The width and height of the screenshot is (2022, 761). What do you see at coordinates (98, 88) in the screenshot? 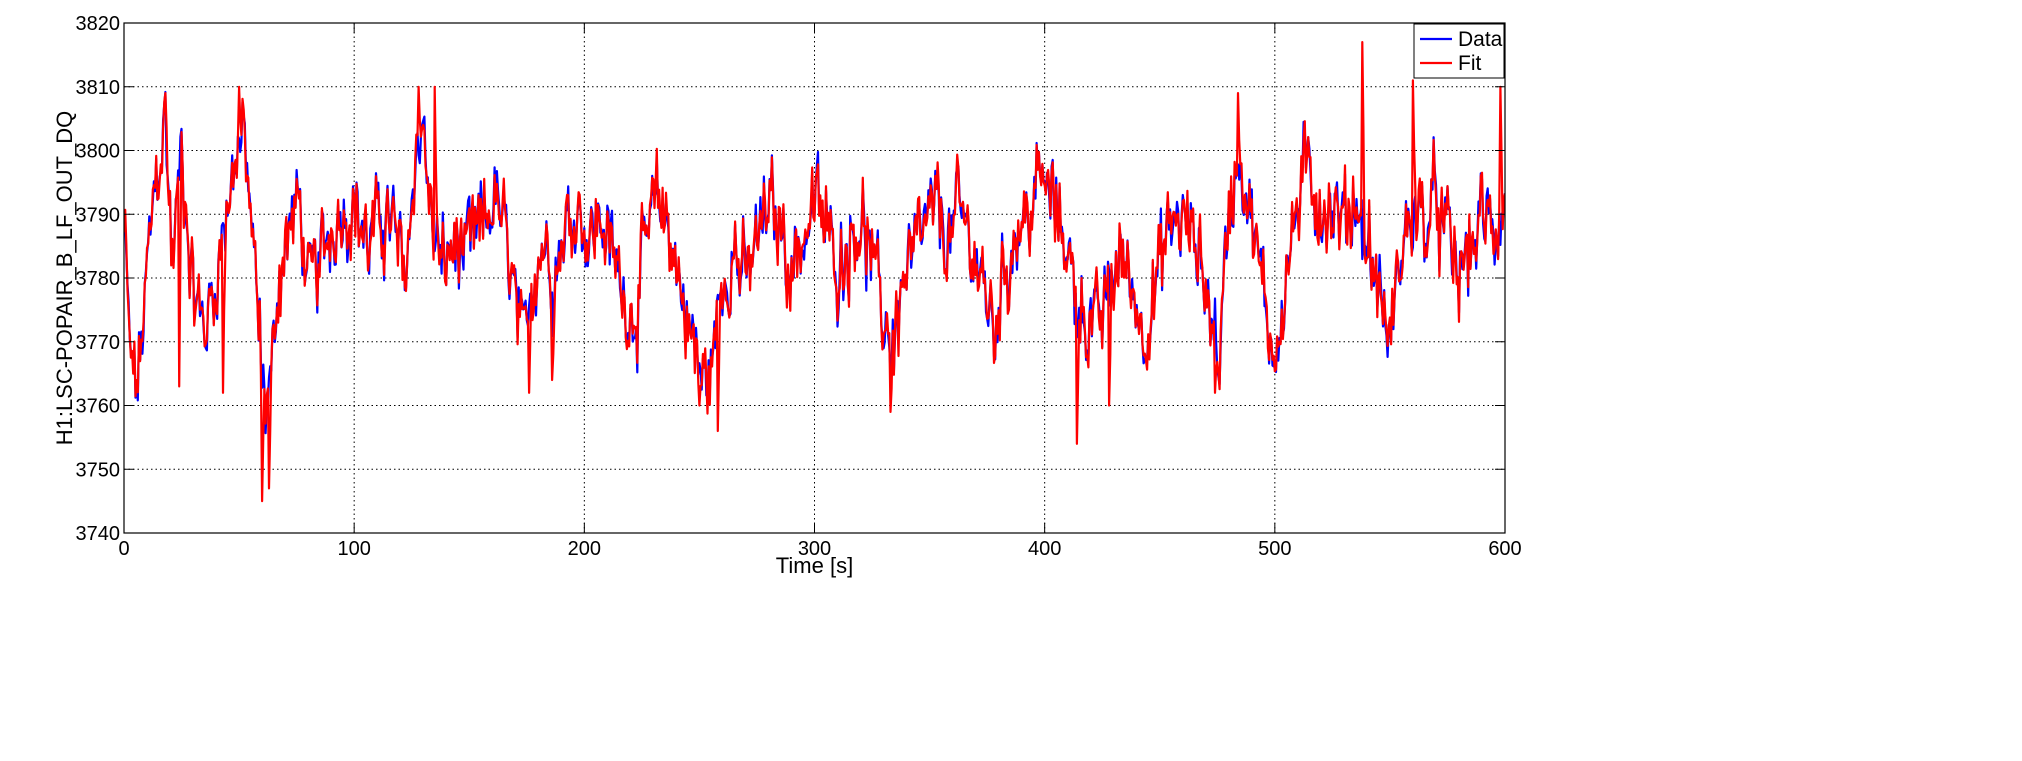
I see `y-tick-label: 3810` at bounding box center [98, 88].